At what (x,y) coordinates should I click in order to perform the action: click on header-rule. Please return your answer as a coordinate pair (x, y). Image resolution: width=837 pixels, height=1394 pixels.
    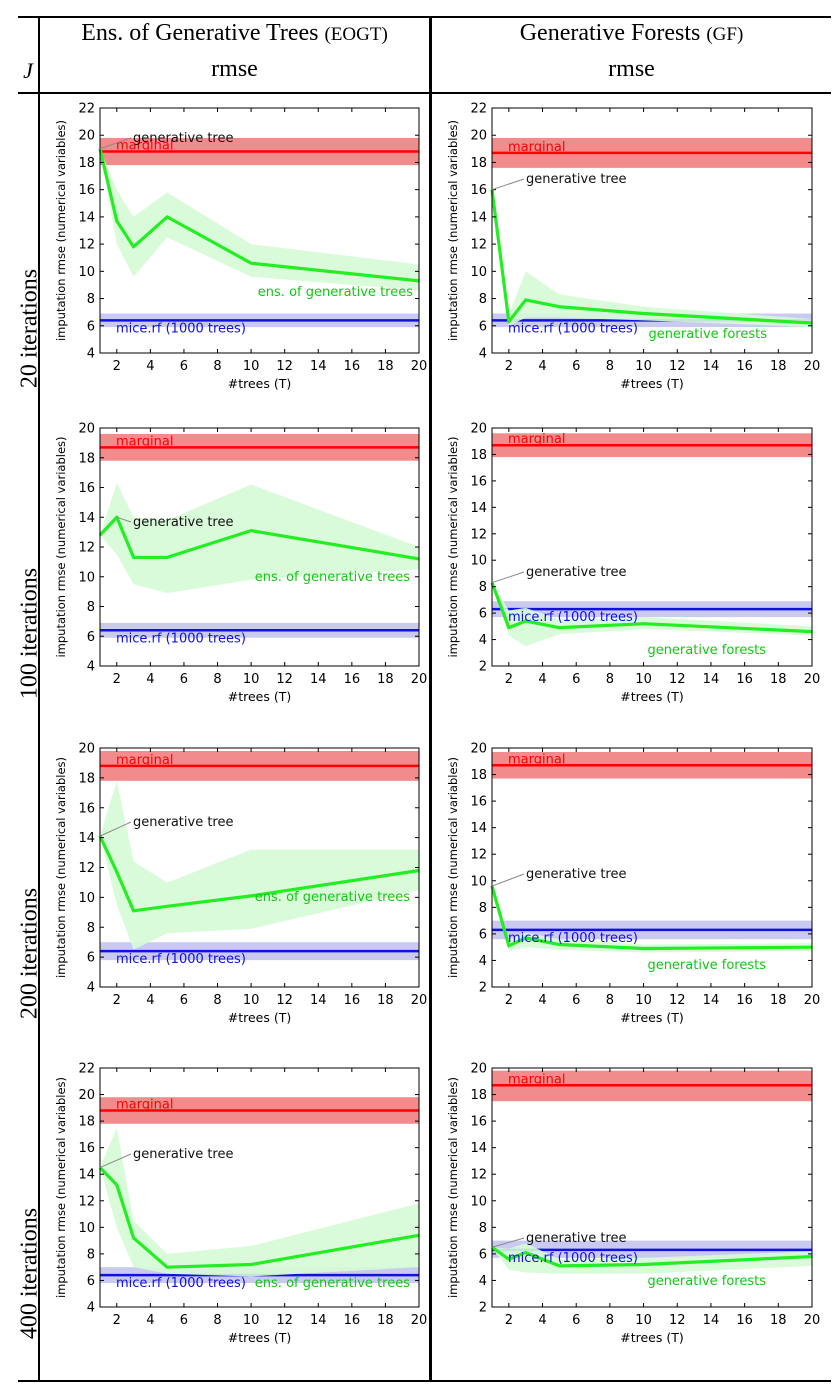
    Looking at the image, I should click on (424, 93).